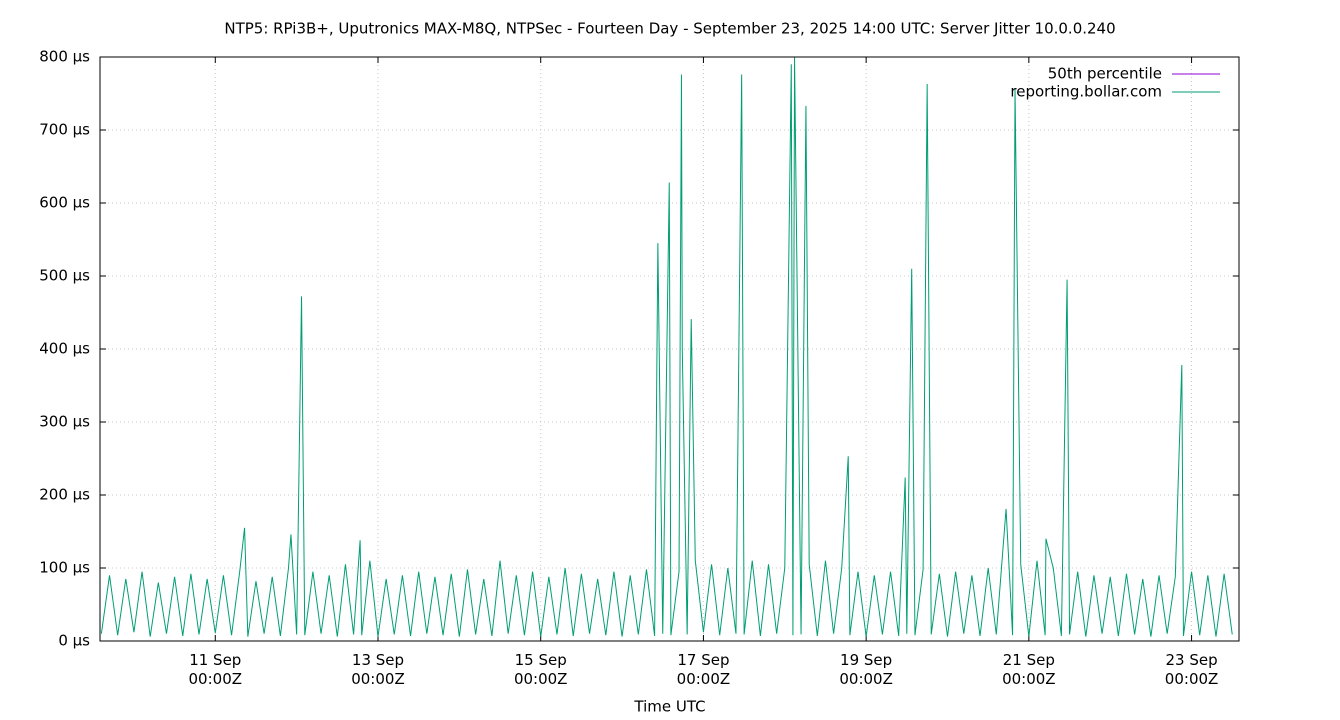  Describe the element at coordinates (64, 57) in the screenshot. I see `y-tick-label: 800 µs` at that location.